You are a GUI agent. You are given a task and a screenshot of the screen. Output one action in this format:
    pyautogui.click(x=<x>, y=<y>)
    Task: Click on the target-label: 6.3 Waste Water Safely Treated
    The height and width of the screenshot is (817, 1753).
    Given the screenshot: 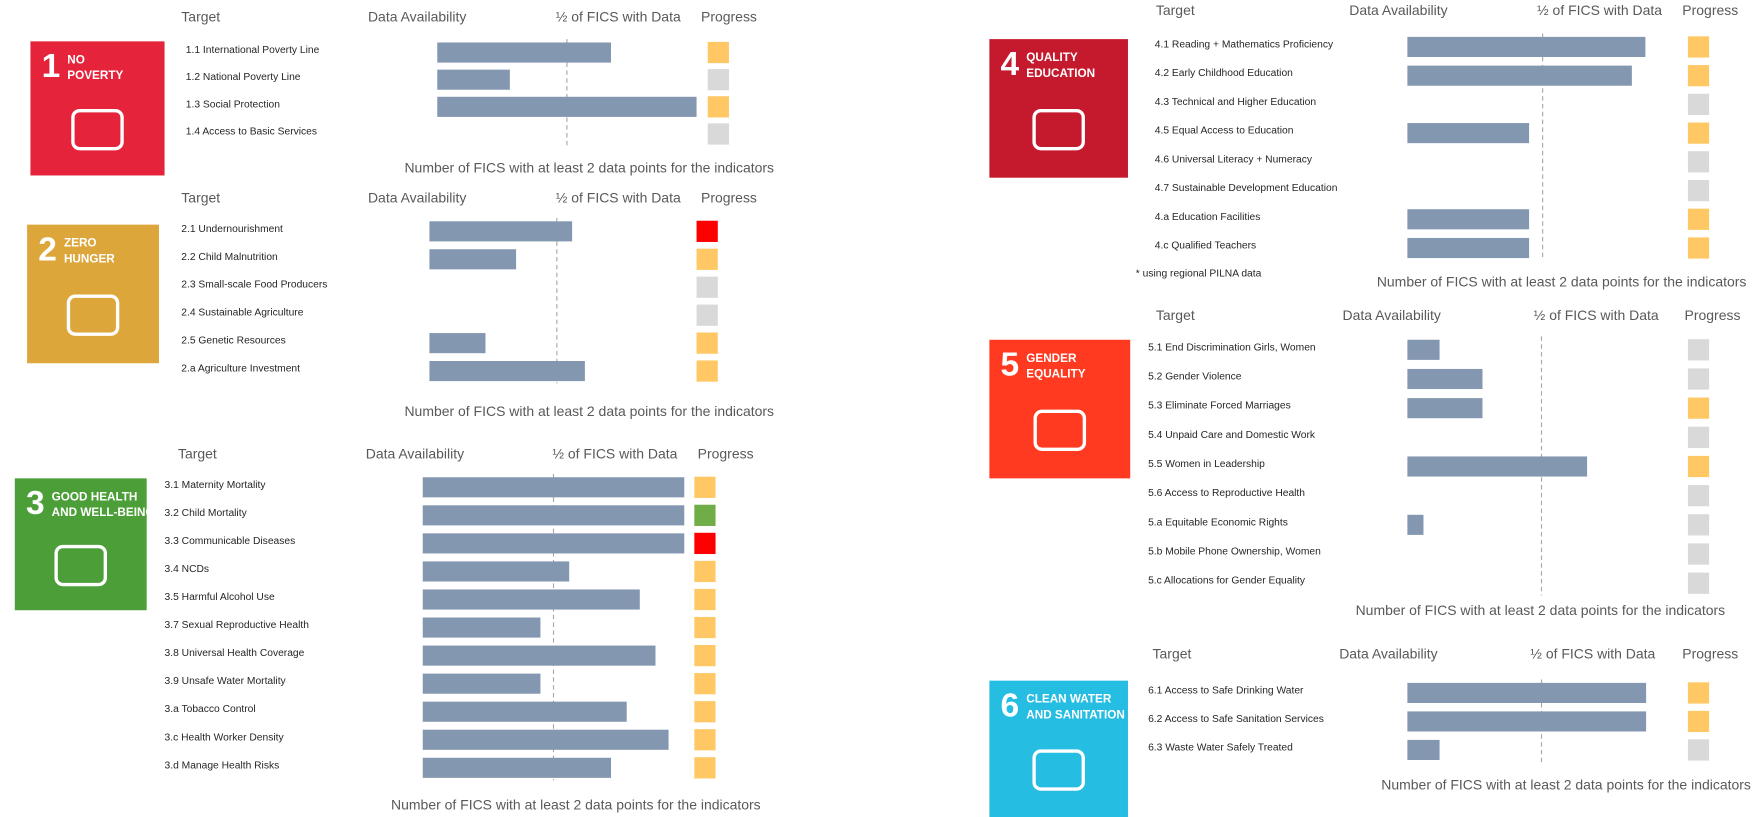 What is the action you would take?
    pyautogui.click(x=1220, y=747)
    